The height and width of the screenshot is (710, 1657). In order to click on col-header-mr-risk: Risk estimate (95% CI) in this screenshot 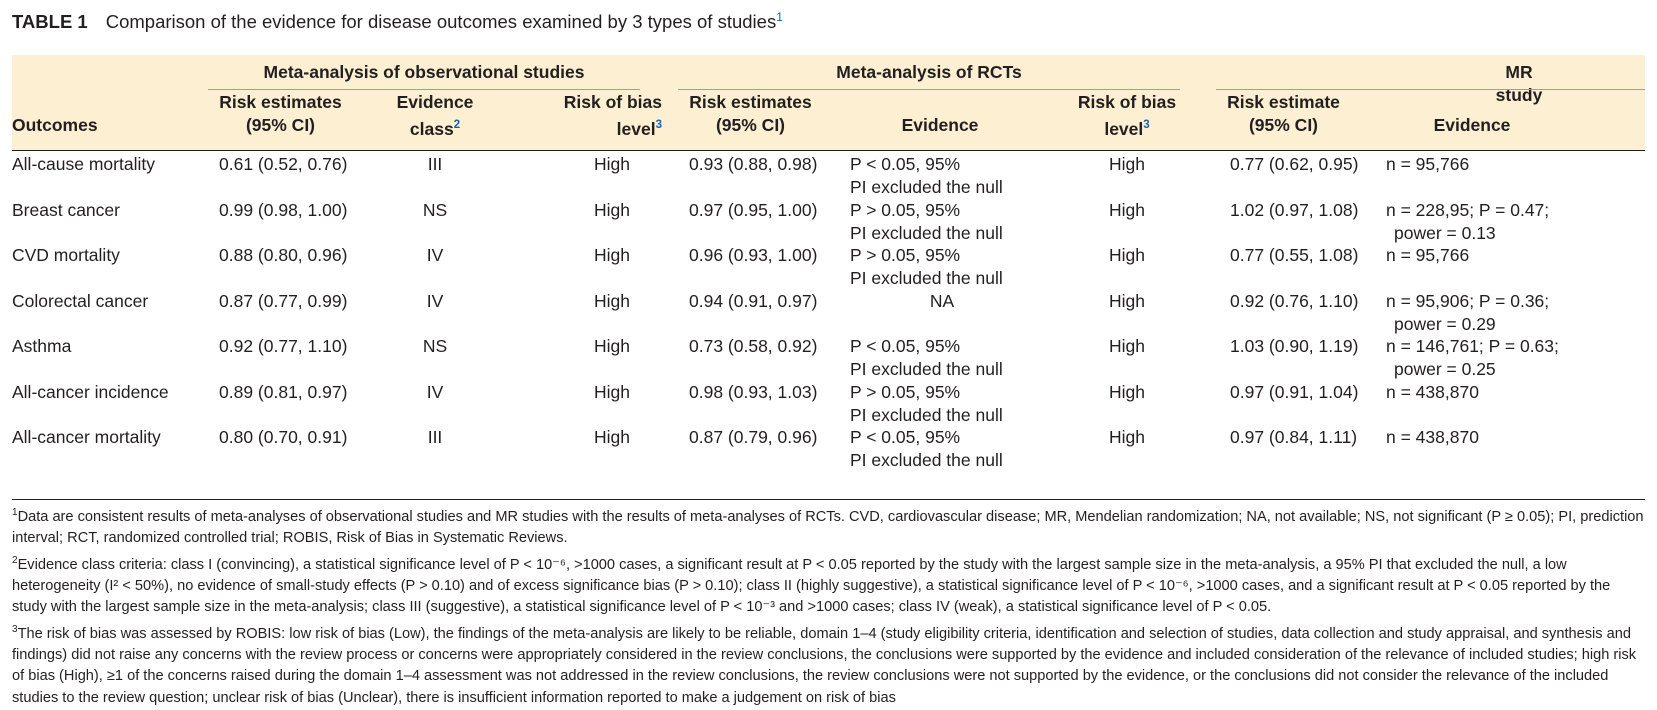, I will do `click(1283, 113)`.